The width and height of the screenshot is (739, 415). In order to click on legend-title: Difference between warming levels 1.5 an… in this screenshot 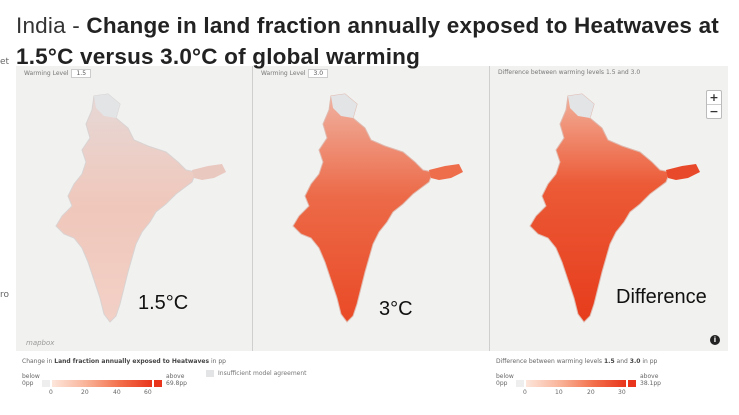, I will do `click(577, 361)`.